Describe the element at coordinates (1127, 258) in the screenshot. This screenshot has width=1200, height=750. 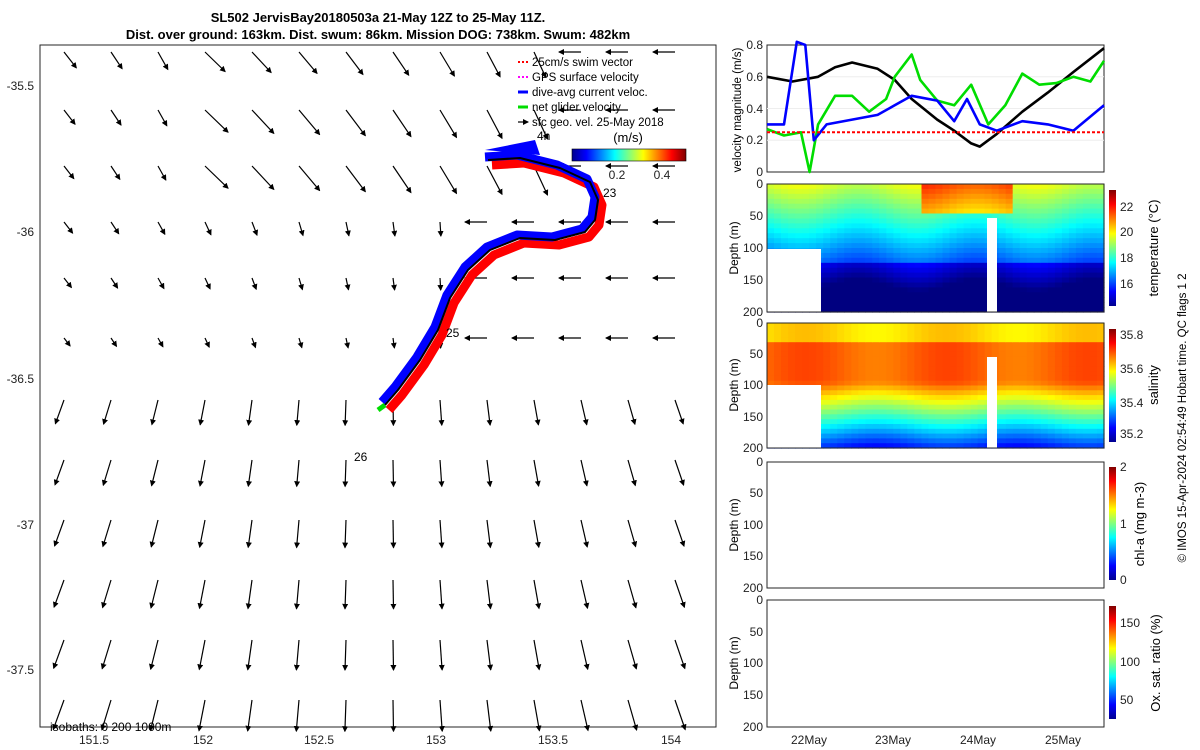
I see `ctick: 18` at that location.